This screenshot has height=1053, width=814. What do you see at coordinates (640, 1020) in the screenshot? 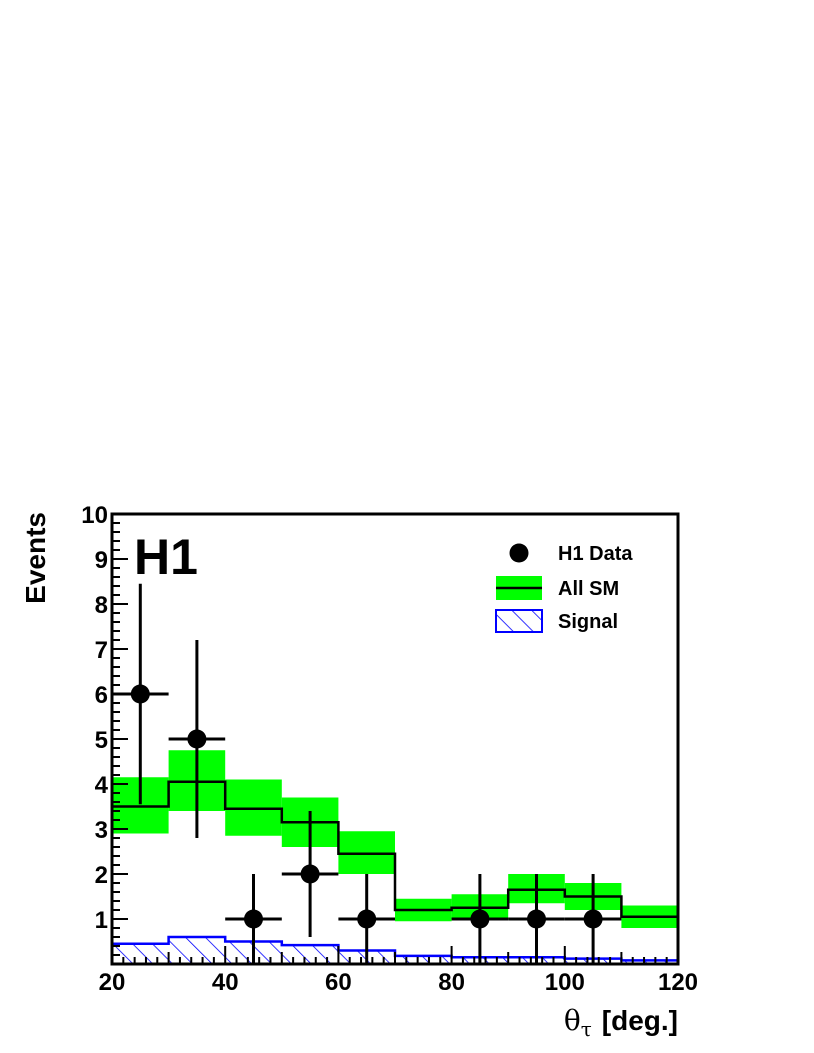
I see `x-axis-unit: [deg.]` at bounding box center [640, 1020].